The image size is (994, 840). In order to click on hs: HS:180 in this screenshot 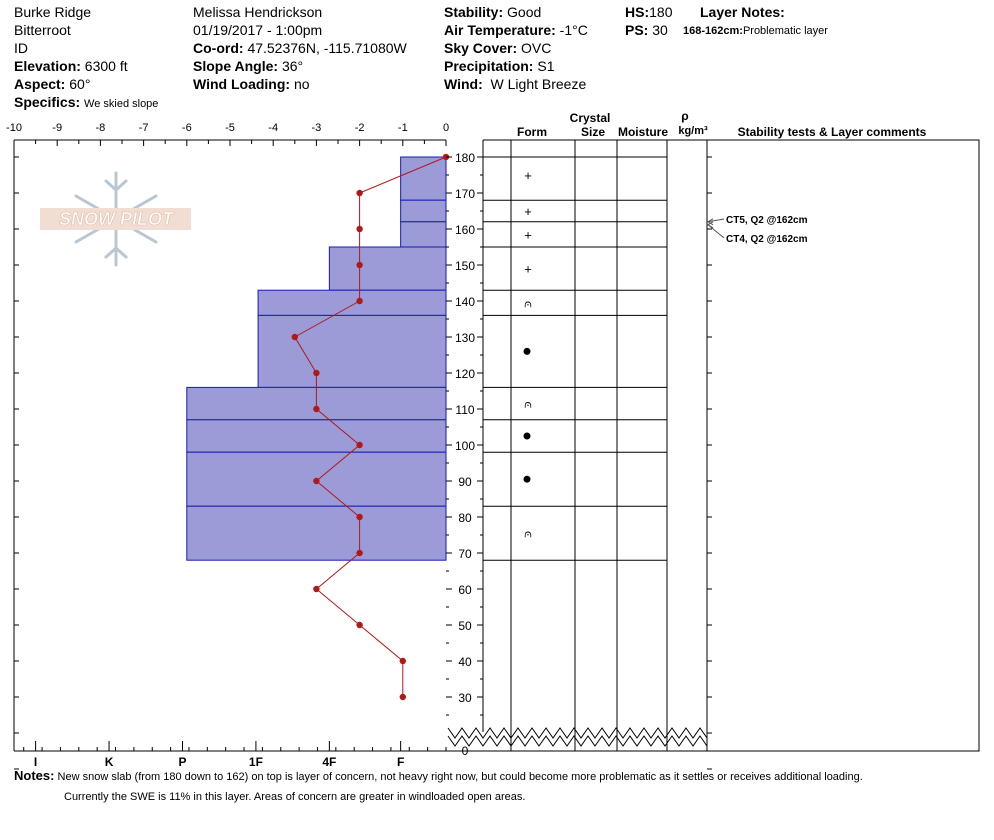, I will do `click(649, 12)`.